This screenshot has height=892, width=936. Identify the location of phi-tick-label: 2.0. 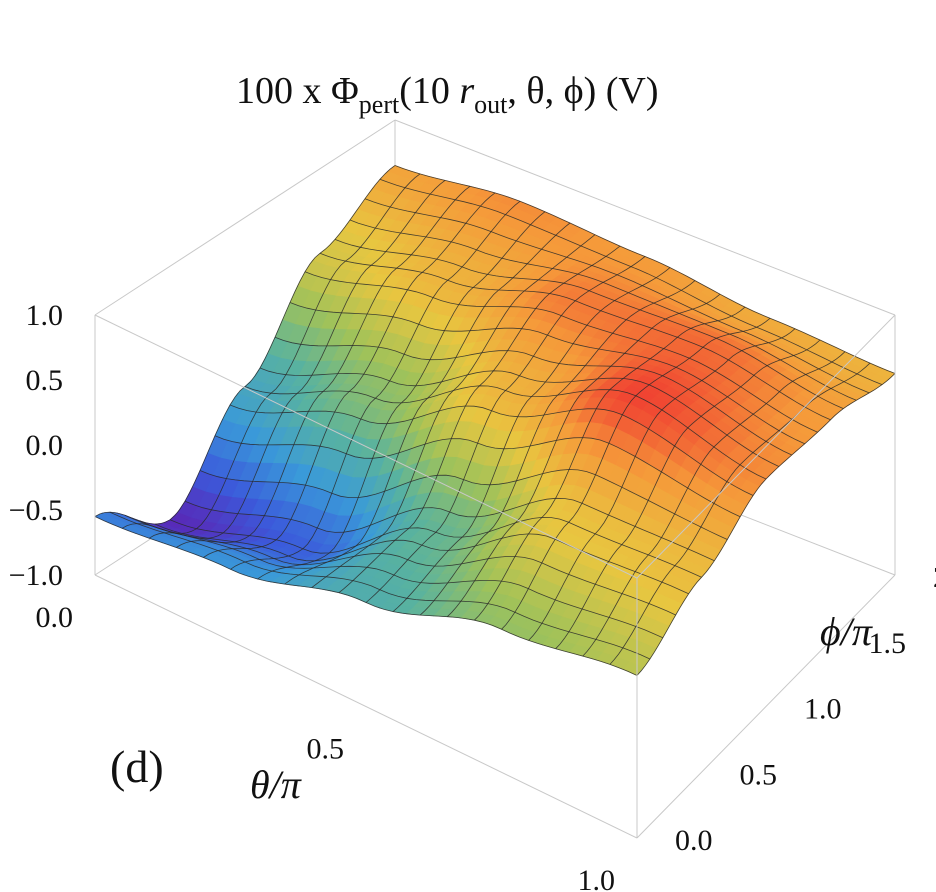
(934, 577).